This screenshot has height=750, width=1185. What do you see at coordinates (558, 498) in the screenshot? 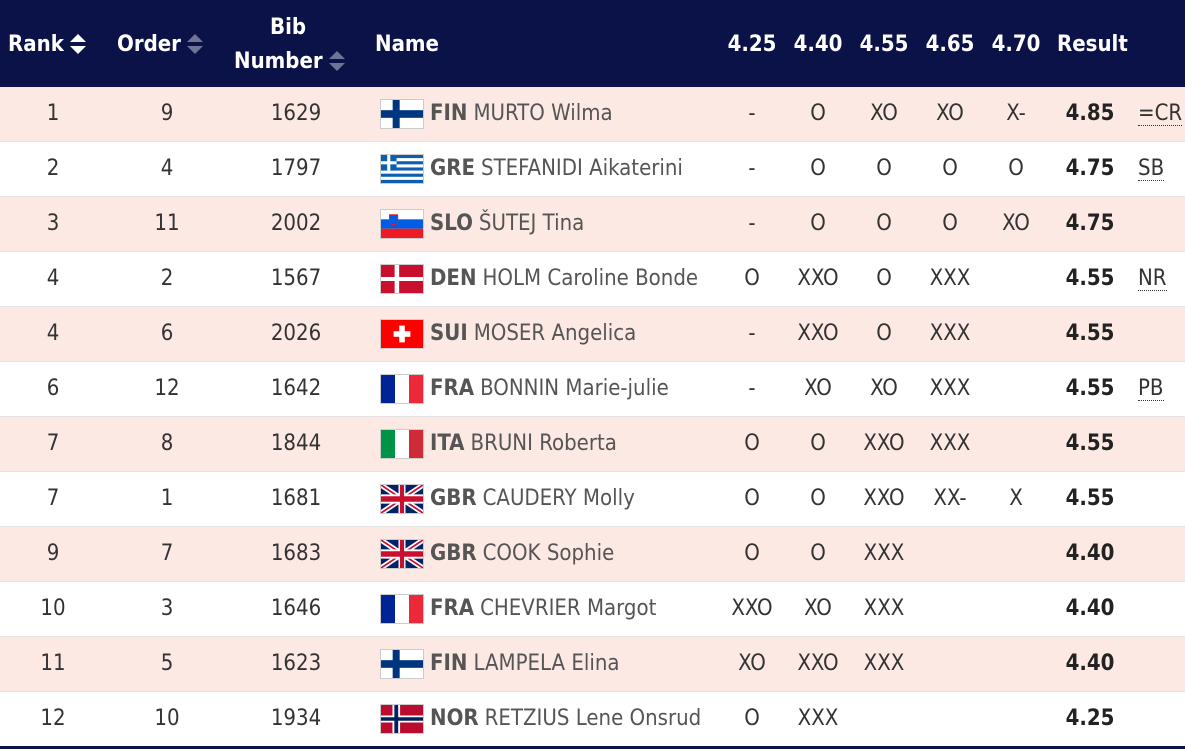
I see `athlete-name: CAUDERY Molly` at bounding box center [558, 498].